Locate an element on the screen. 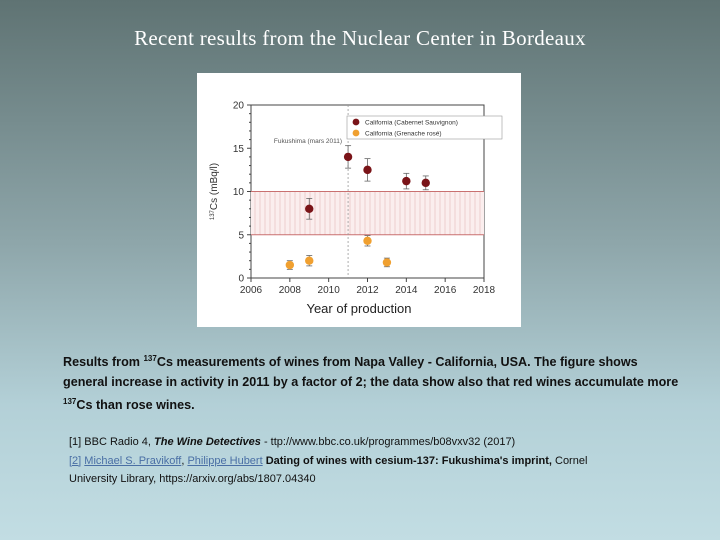 The width and height of the screenshot is (720, 540). y-axis-label-text: Cs (mBq/l) is located at coordinates (214, 186).